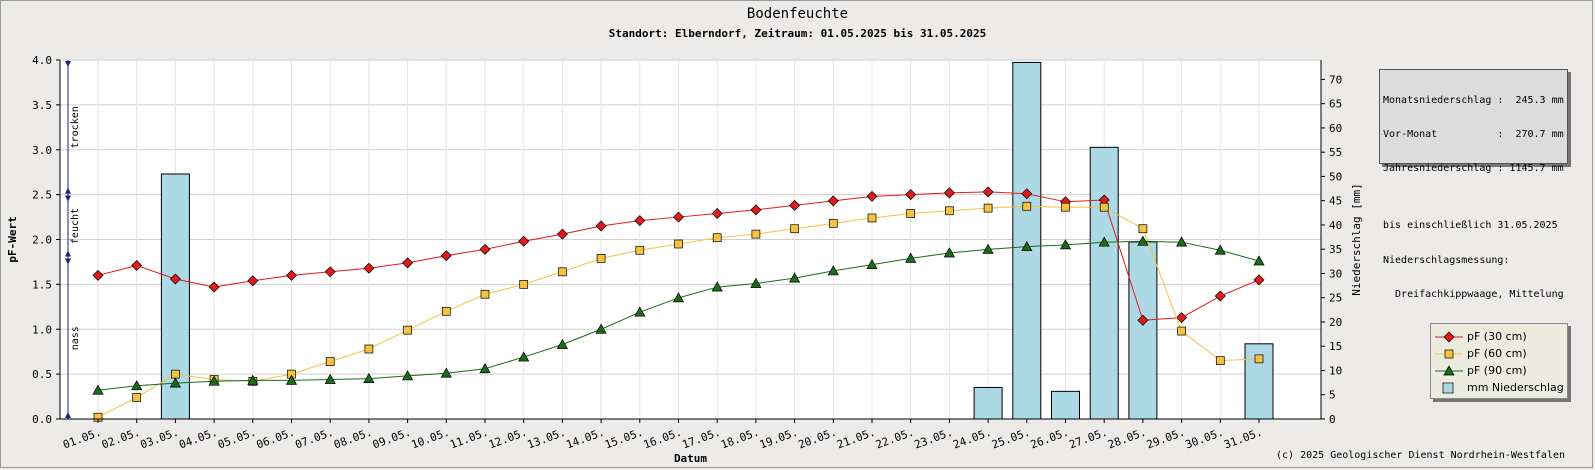 The width and height of the screenshot is (1595, 470). What do you see at coordinates (701, 439) in the screenshot?
I see `x-tick-label: 17.05.` at bounding box center [701, 439].